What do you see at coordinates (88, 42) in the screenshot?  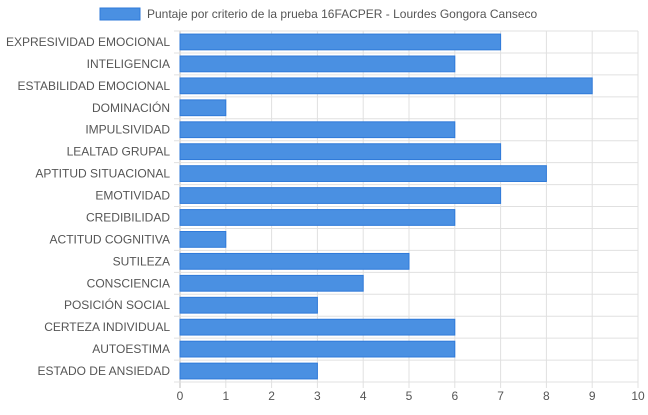 I see `y-tick-label: EXPRESIVIDAD EMOCIONAL` at bounding box center [88, 42].